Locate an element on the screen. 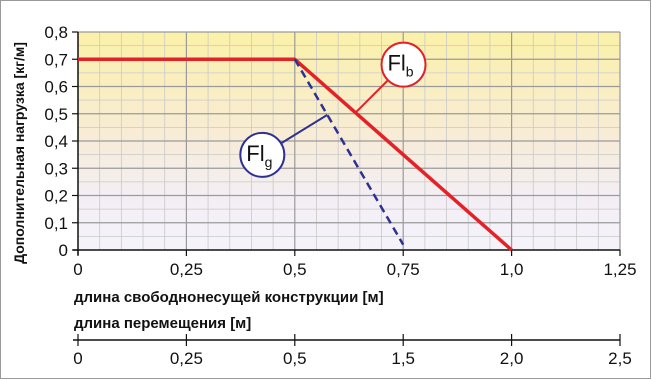  y-tick-label: 0,3 is located at coordinates (56, 168).